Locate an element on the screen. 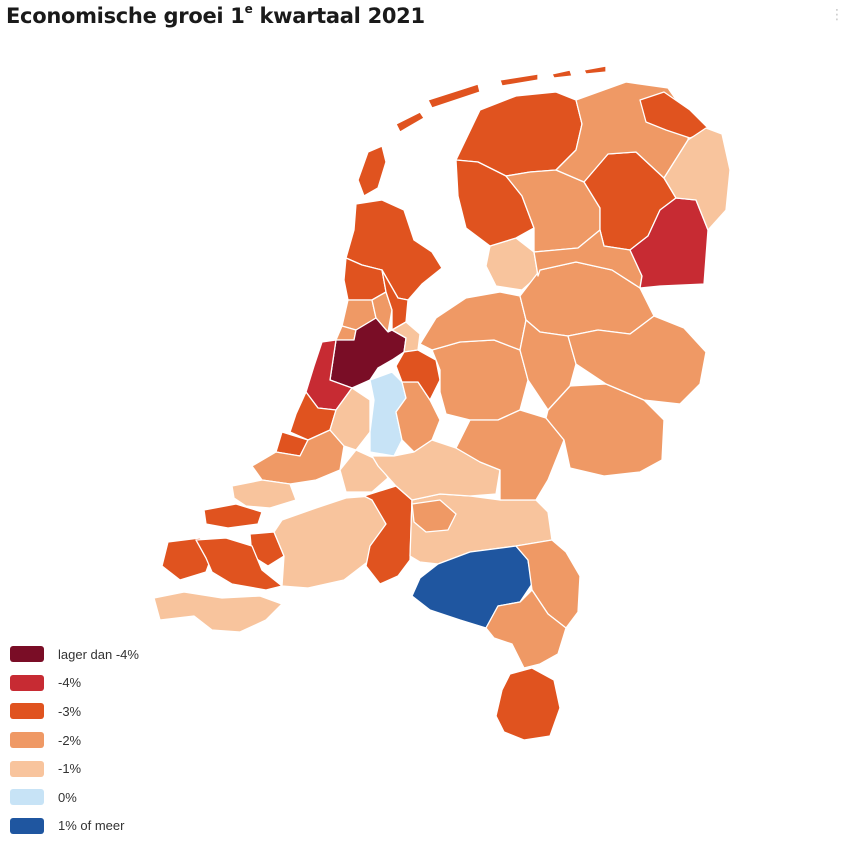  region-ameland is located at coordinates (519, 80).